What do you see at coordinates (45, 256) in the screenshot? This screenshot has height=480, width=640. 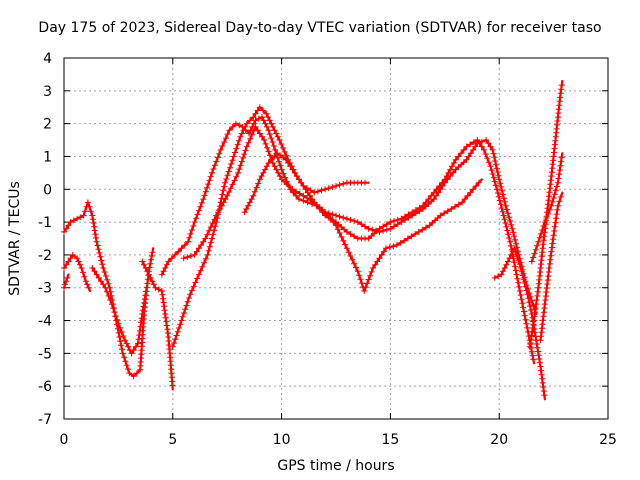 I see `y-tick-label: -2` at bounding box center [45, 256].